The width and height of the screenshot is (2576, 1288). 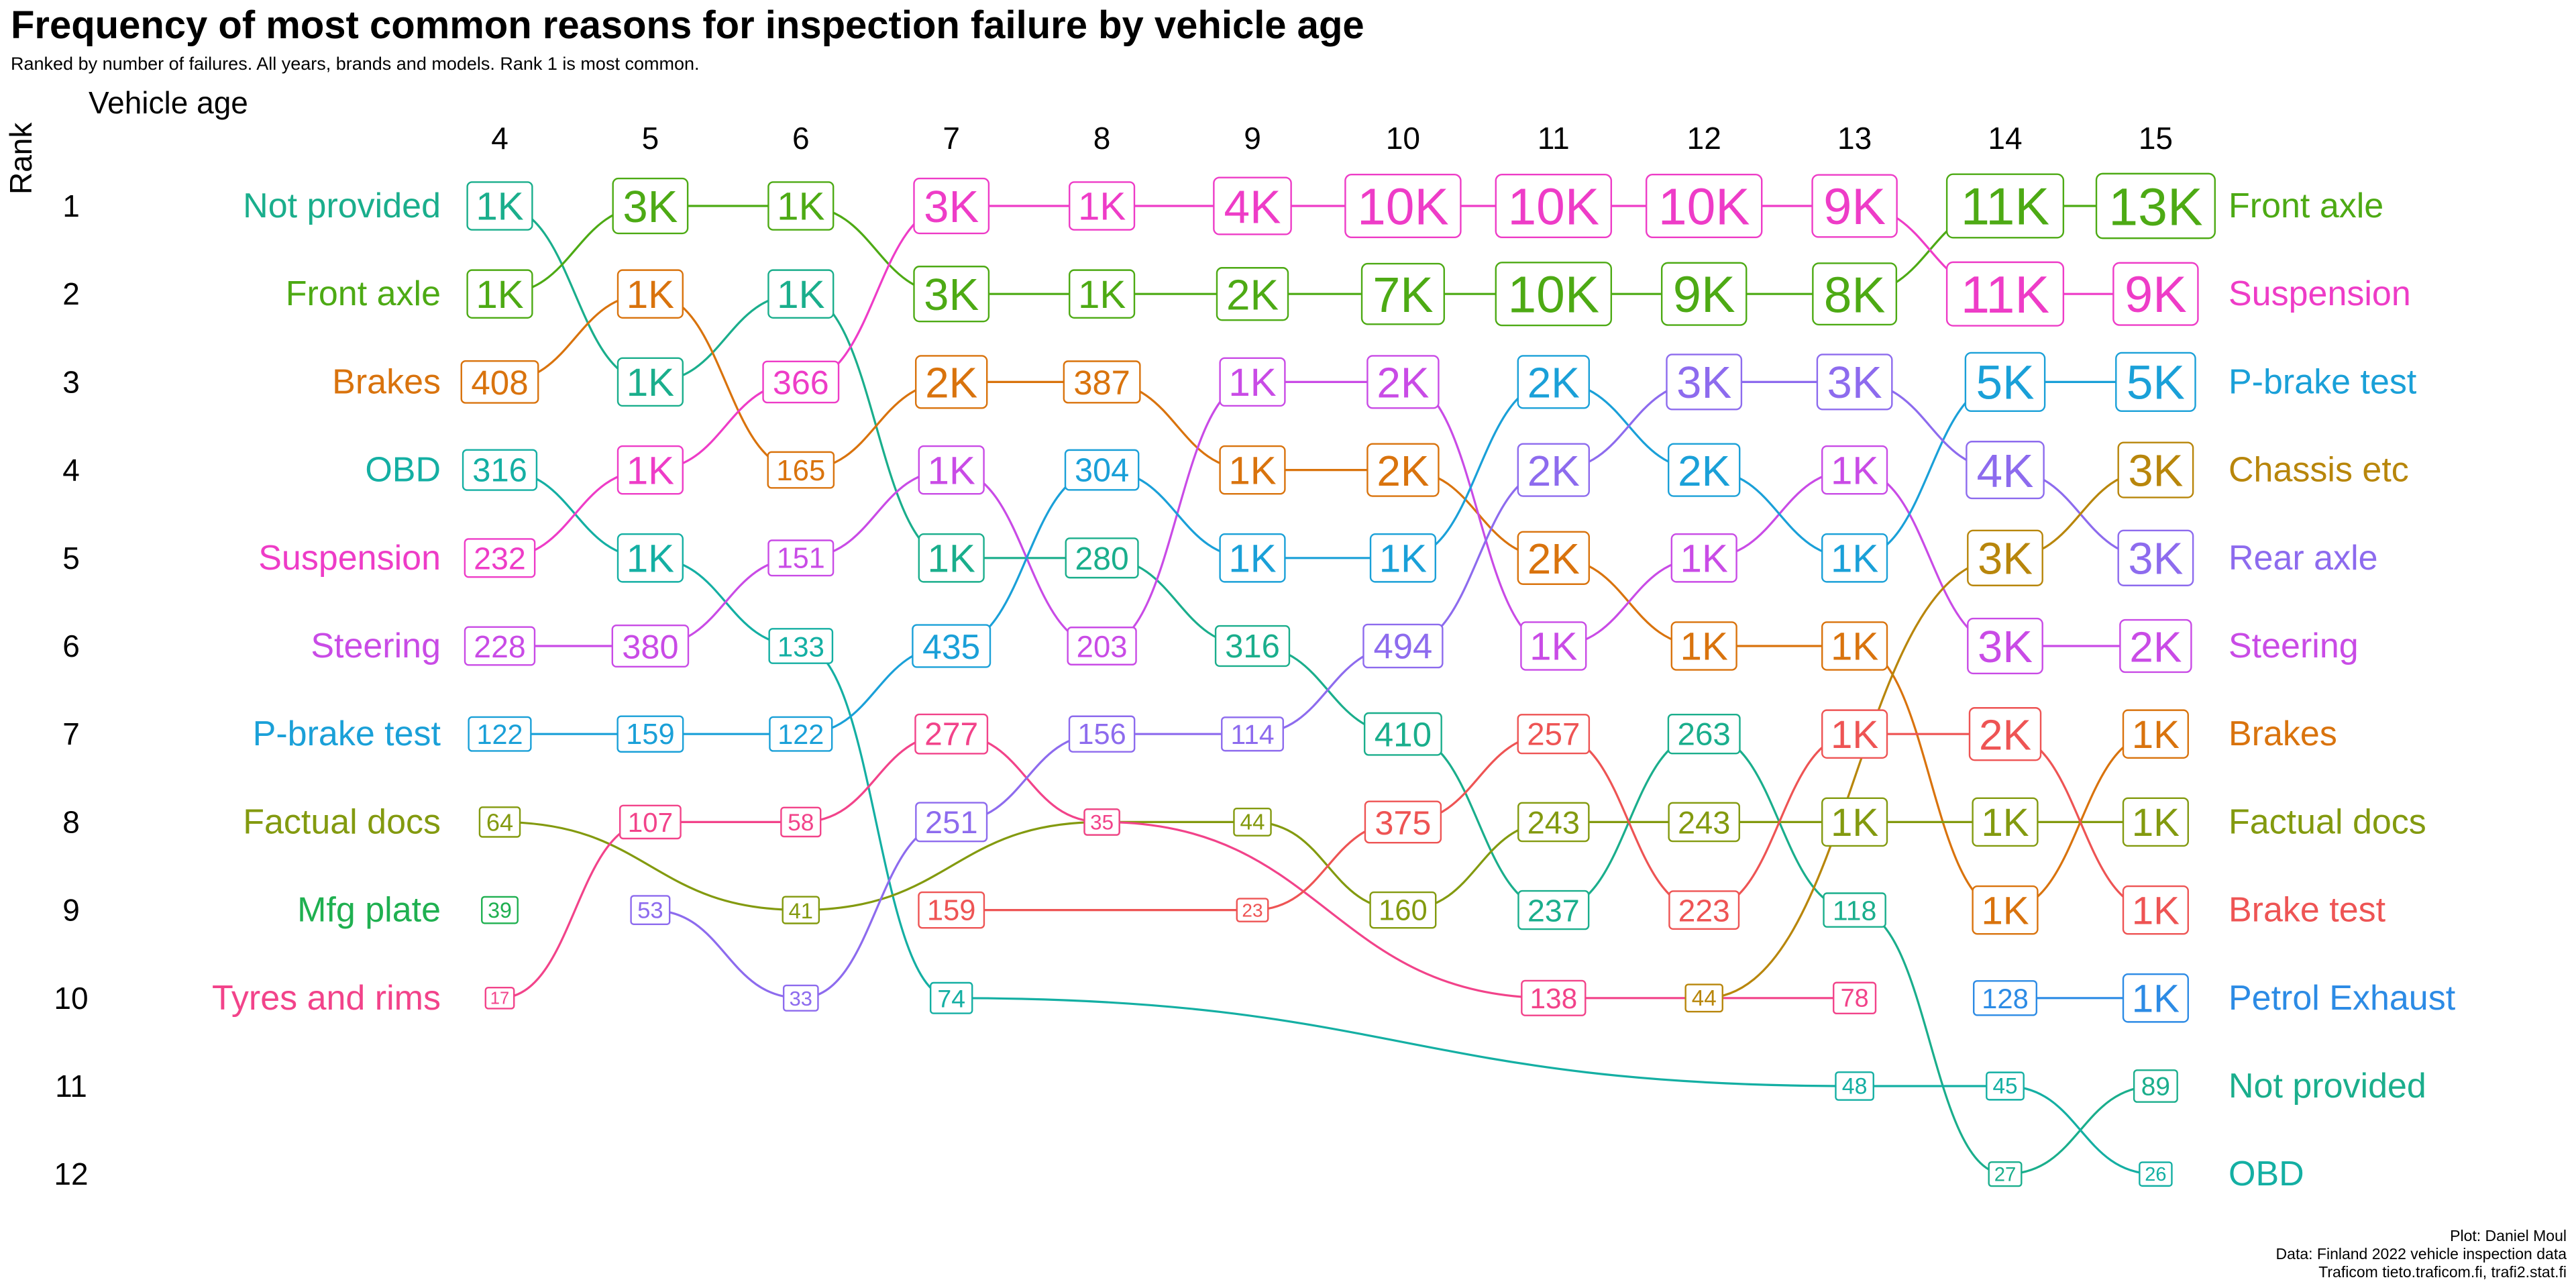 What do you see at coordinates (801, 910) in the screenshot?
I see `data-point: 41` at bounding box center [801, 910].